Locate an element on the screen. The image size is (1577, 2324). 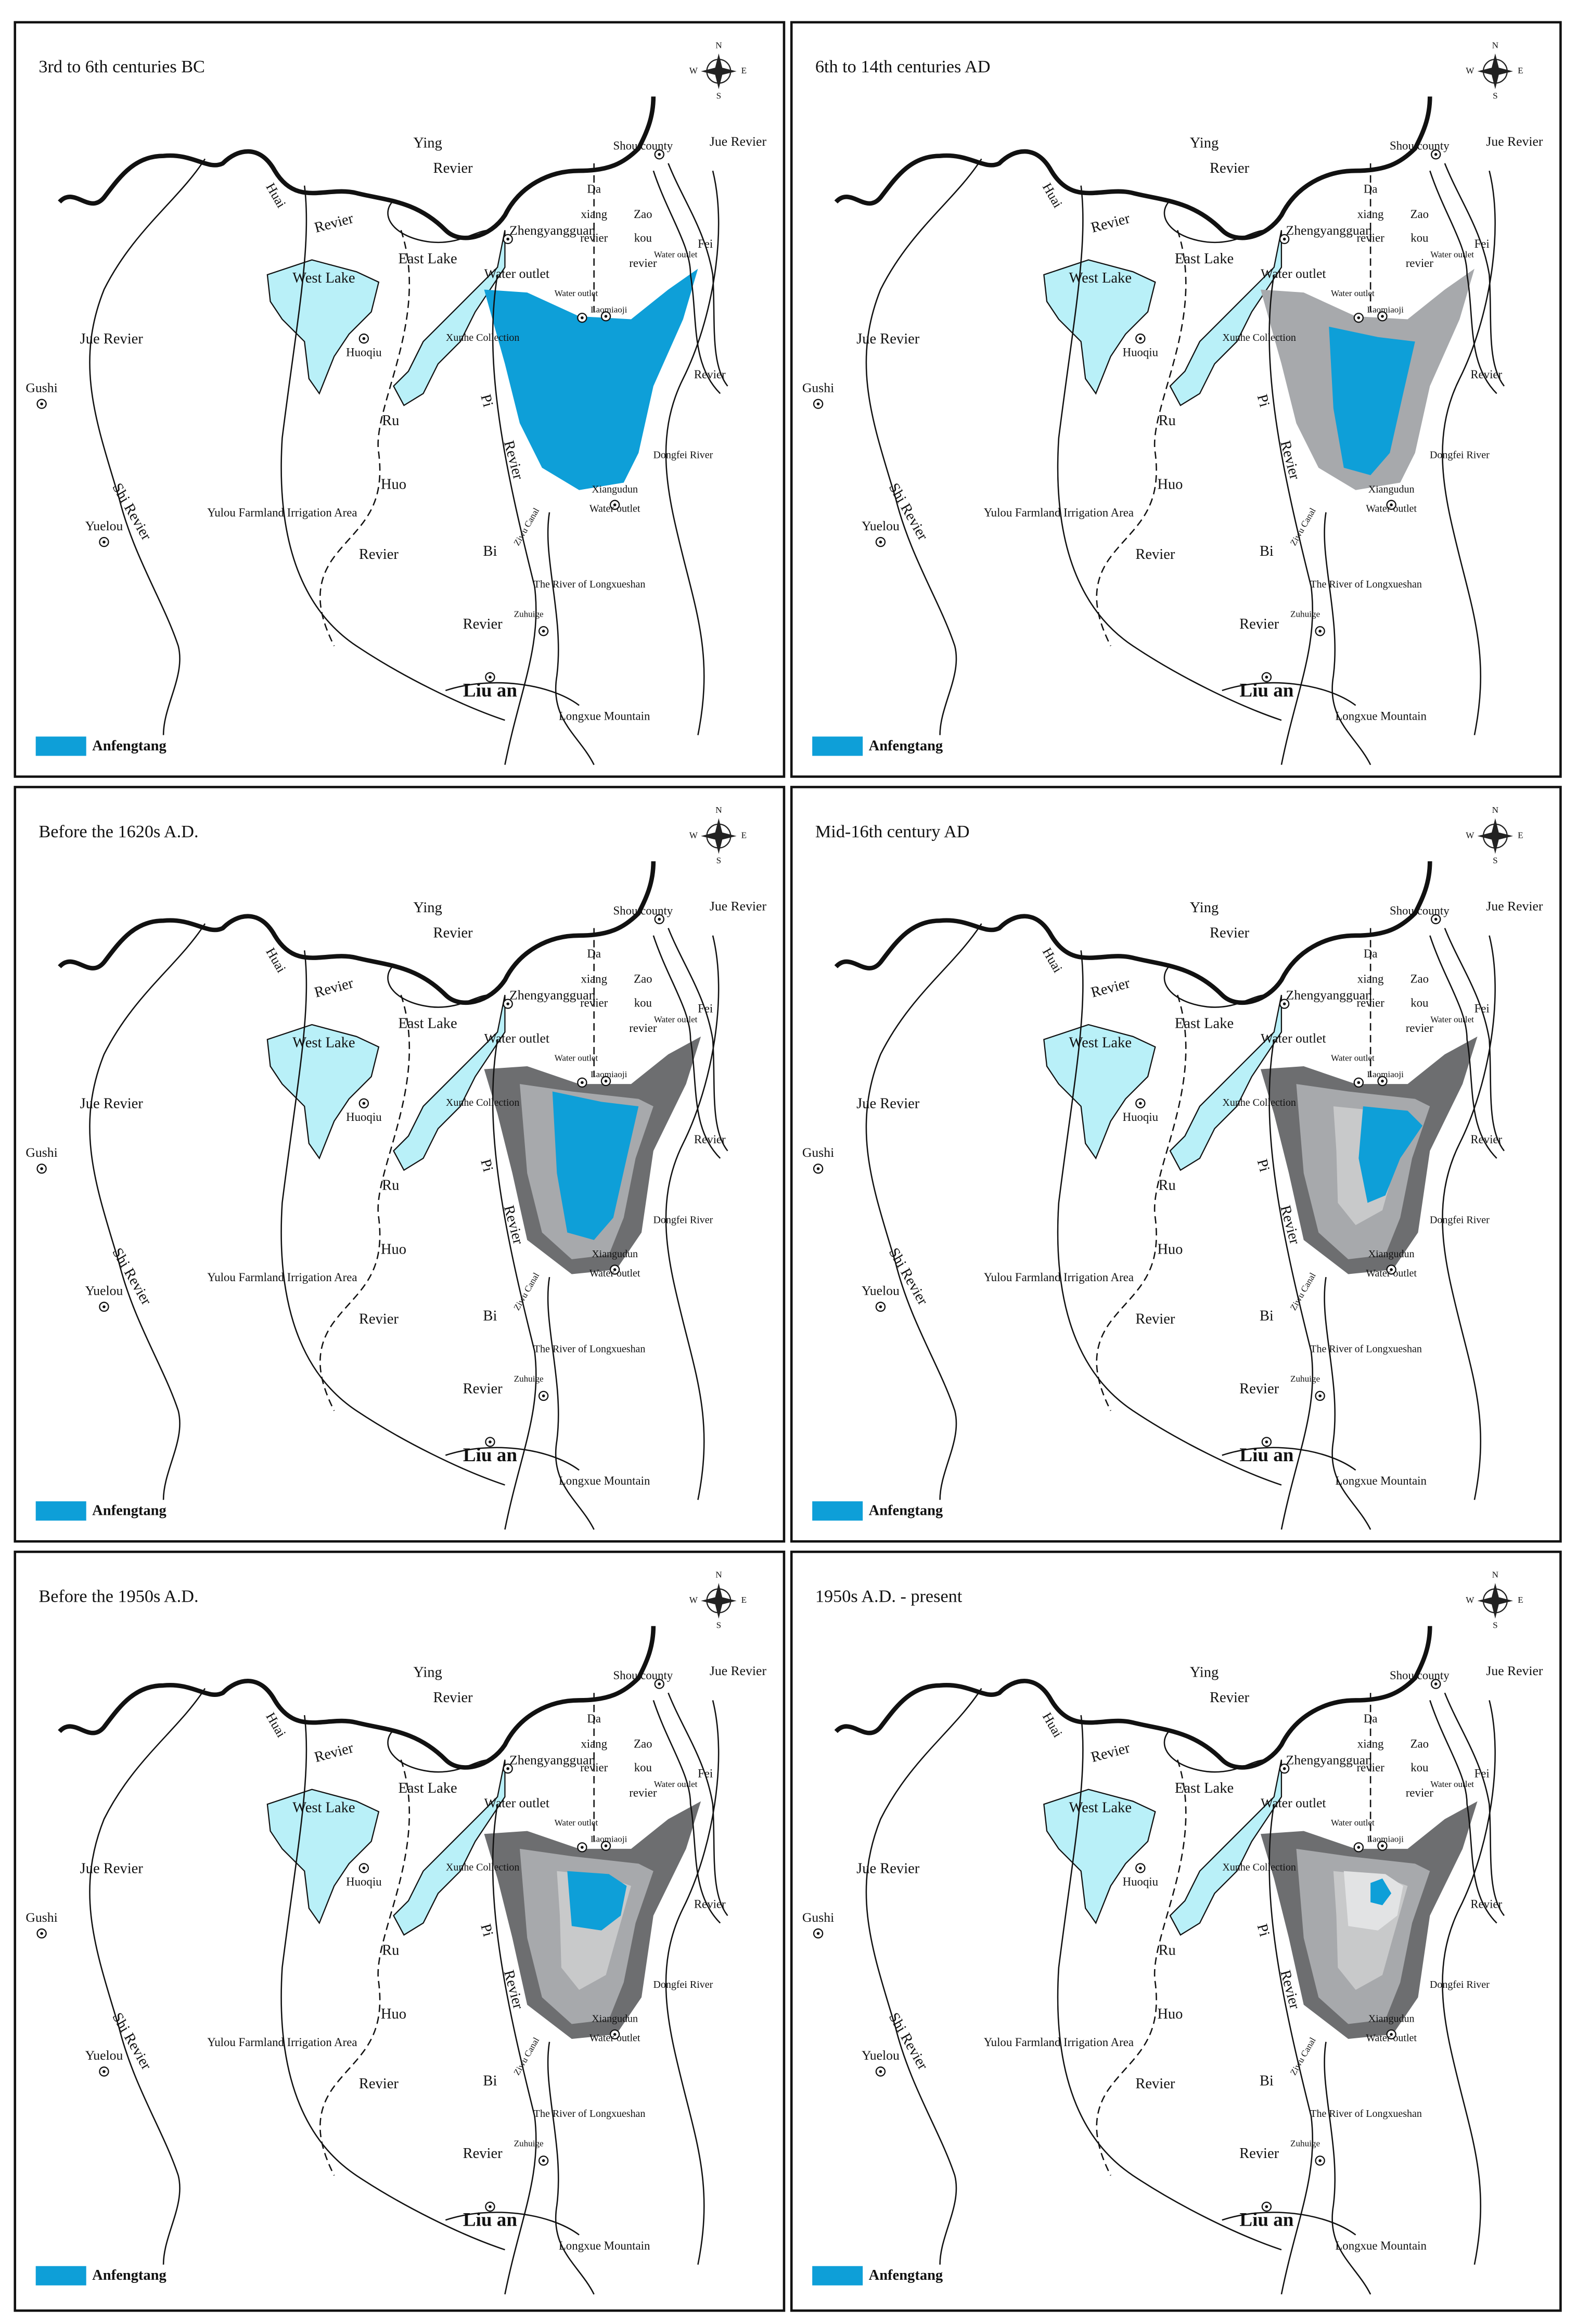
map-label: Laomiaoji is located at coordinates (1385, 1074).